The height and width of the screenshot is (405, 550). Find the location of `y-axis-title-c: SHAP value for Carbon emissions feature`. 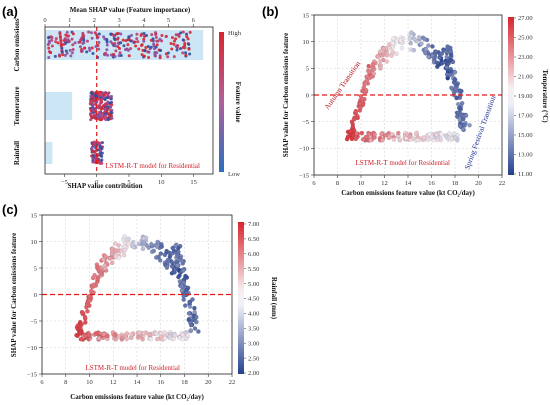

y-axis-title-c: SHAP value for Carbon emissions feature is located at coordinates (14, 295).